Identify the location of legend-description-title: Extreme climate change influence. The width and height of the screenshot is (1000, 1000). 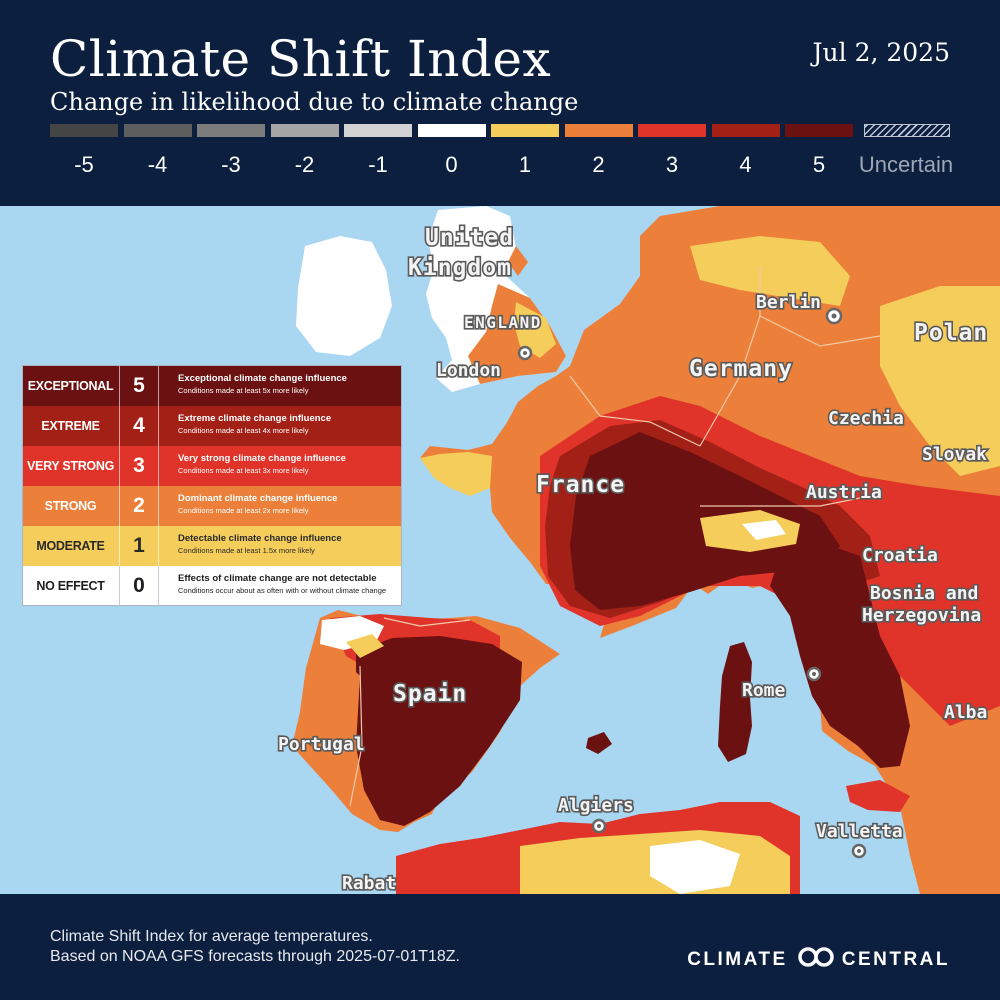
(255, 418).